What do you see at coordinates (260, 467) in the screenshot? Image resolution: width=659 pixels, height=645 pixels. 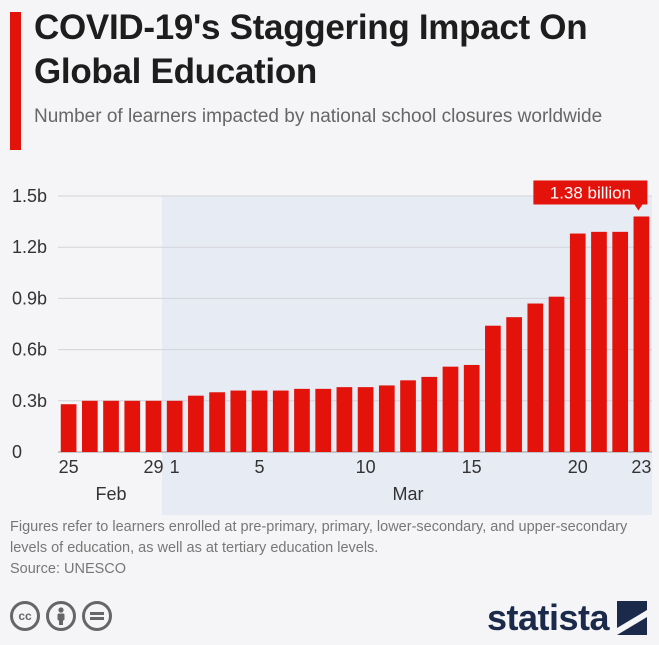 I see `x-tick-label: 5` at bounding box center [260, 467].